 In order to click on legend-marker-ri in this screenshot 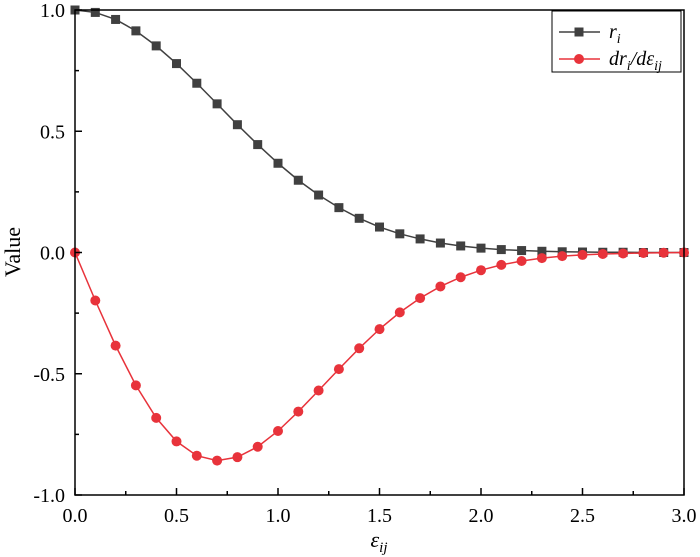, I will do `click(579, 32)`.